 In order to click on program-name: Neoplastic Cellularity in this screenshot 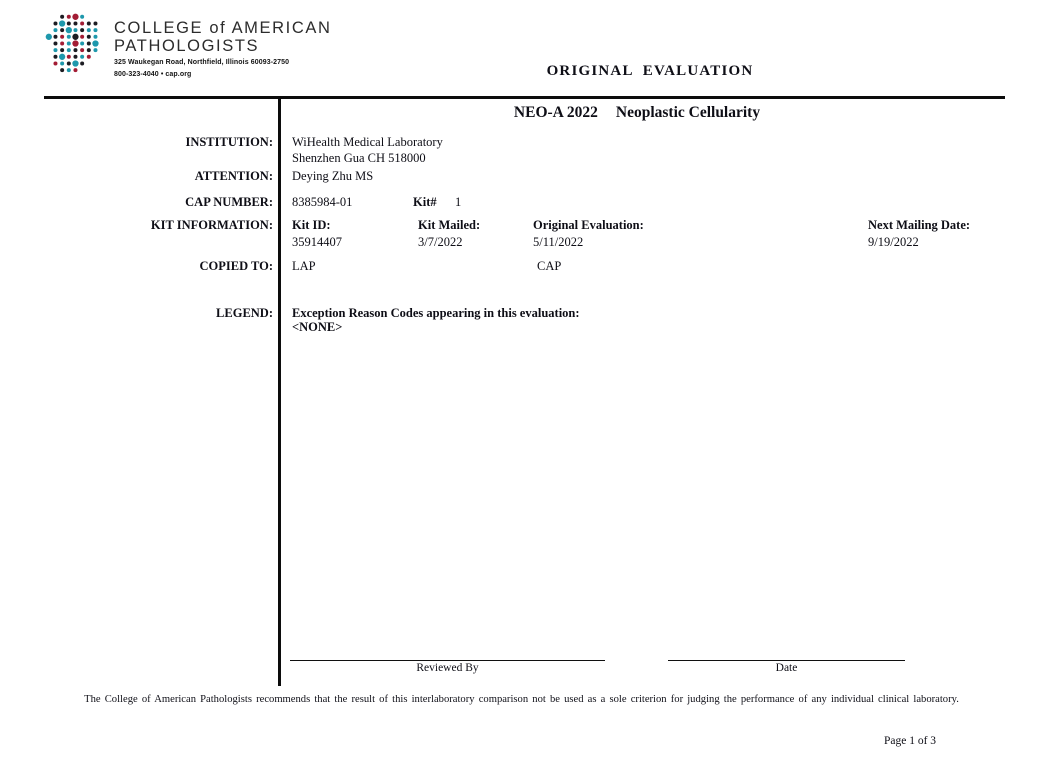, I will do `click(688, 112)`.